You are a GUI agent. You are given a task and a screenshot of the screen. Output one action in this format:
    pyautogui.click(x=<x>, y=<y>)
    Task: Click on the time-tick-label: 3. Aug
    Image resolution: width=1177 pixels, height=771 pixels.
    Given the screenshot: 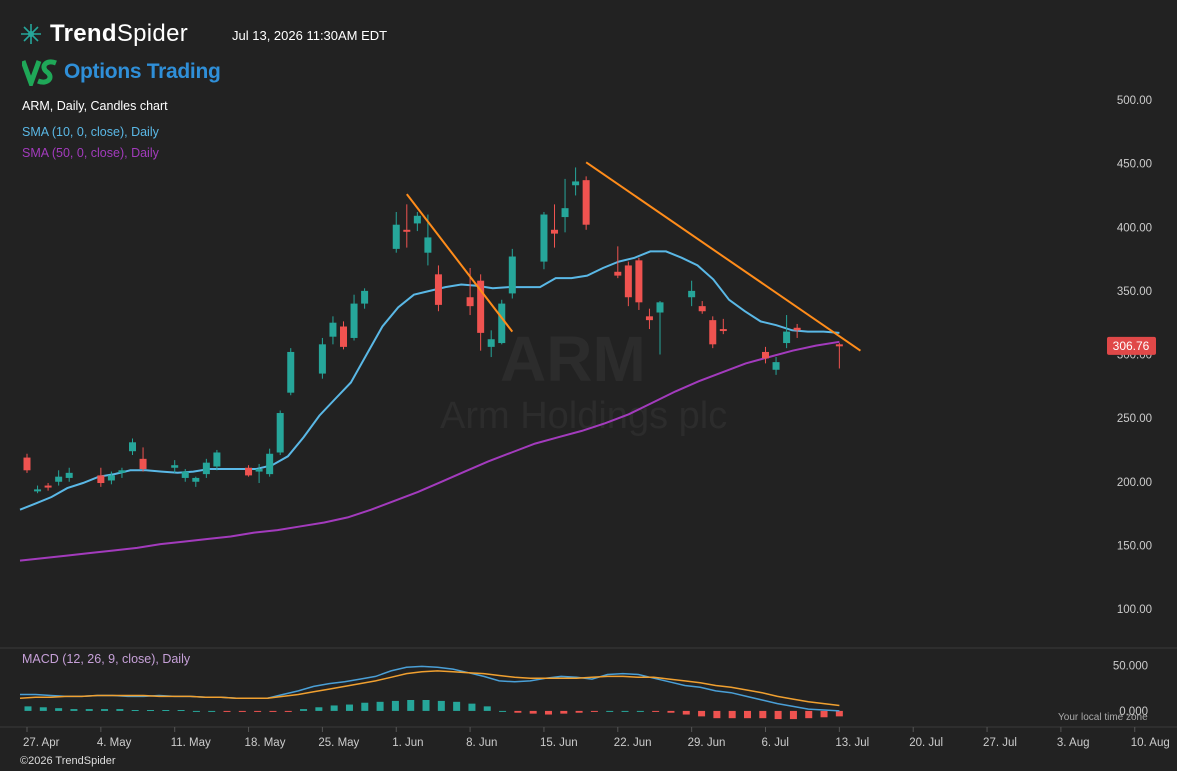 What is the action you would take?
    pyautogui.click(x=1073, y=743)
    